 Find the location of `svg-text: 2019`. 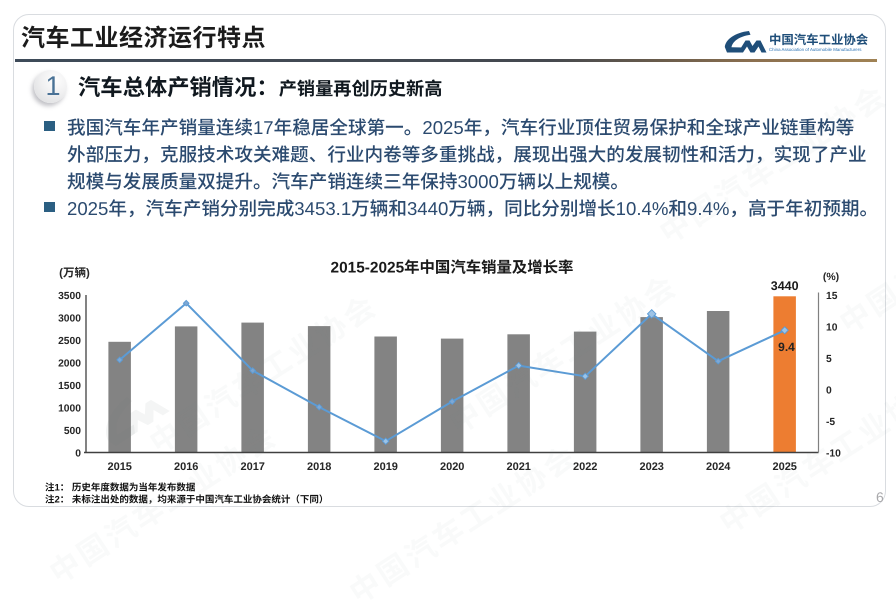

svg-text: 2019 is located at coordinates (385, 467).